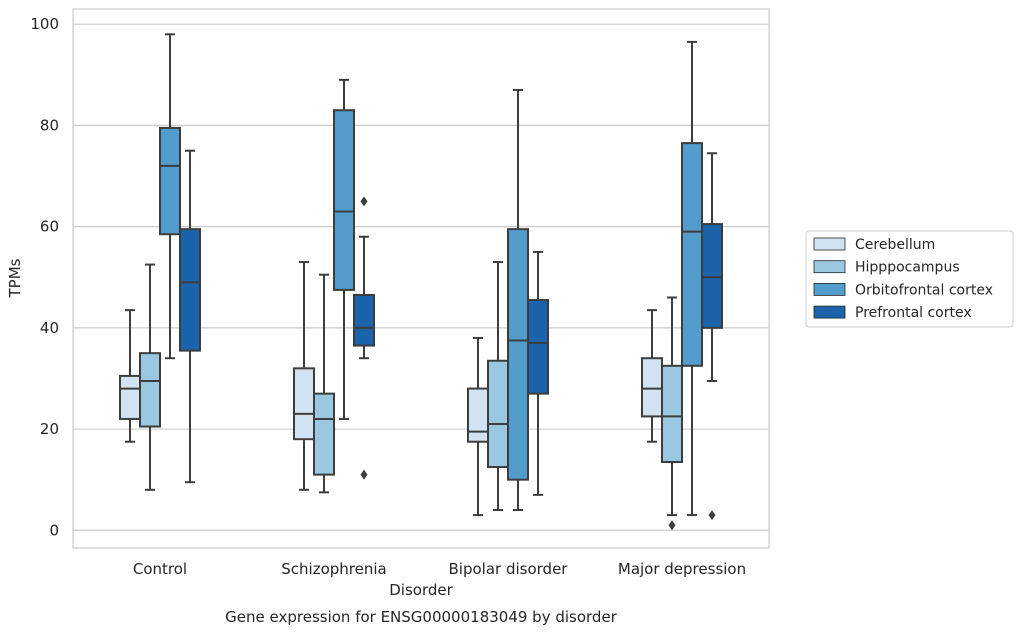 The image size is (1023, 634). Describe the element at coordinates (44, 24) in the screenshot. I see `y-tick-label: 100` at that location.